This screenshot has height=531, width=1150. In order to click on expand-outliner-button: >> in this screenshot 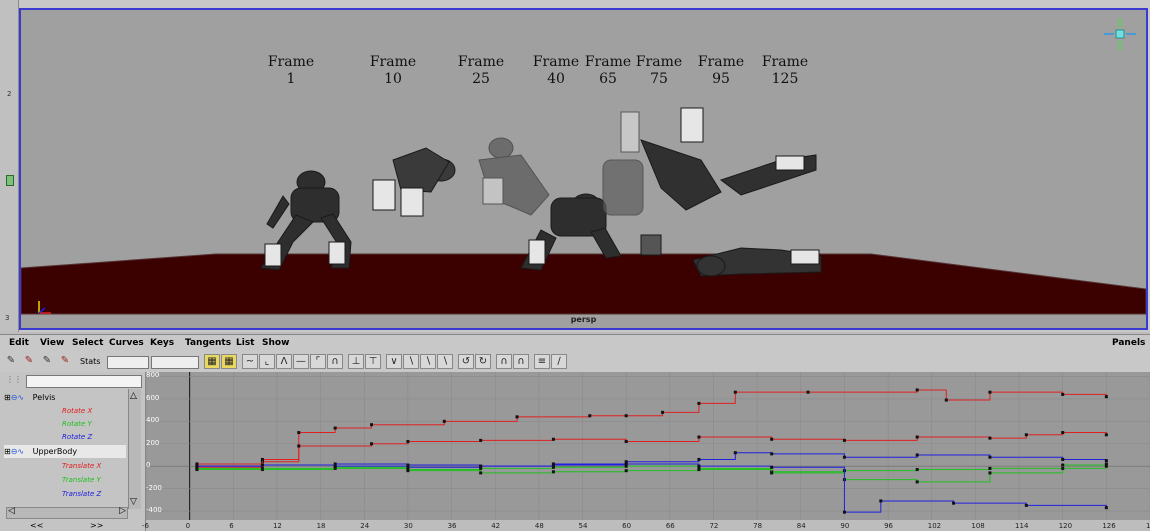, I will do `click(97, 525)`.